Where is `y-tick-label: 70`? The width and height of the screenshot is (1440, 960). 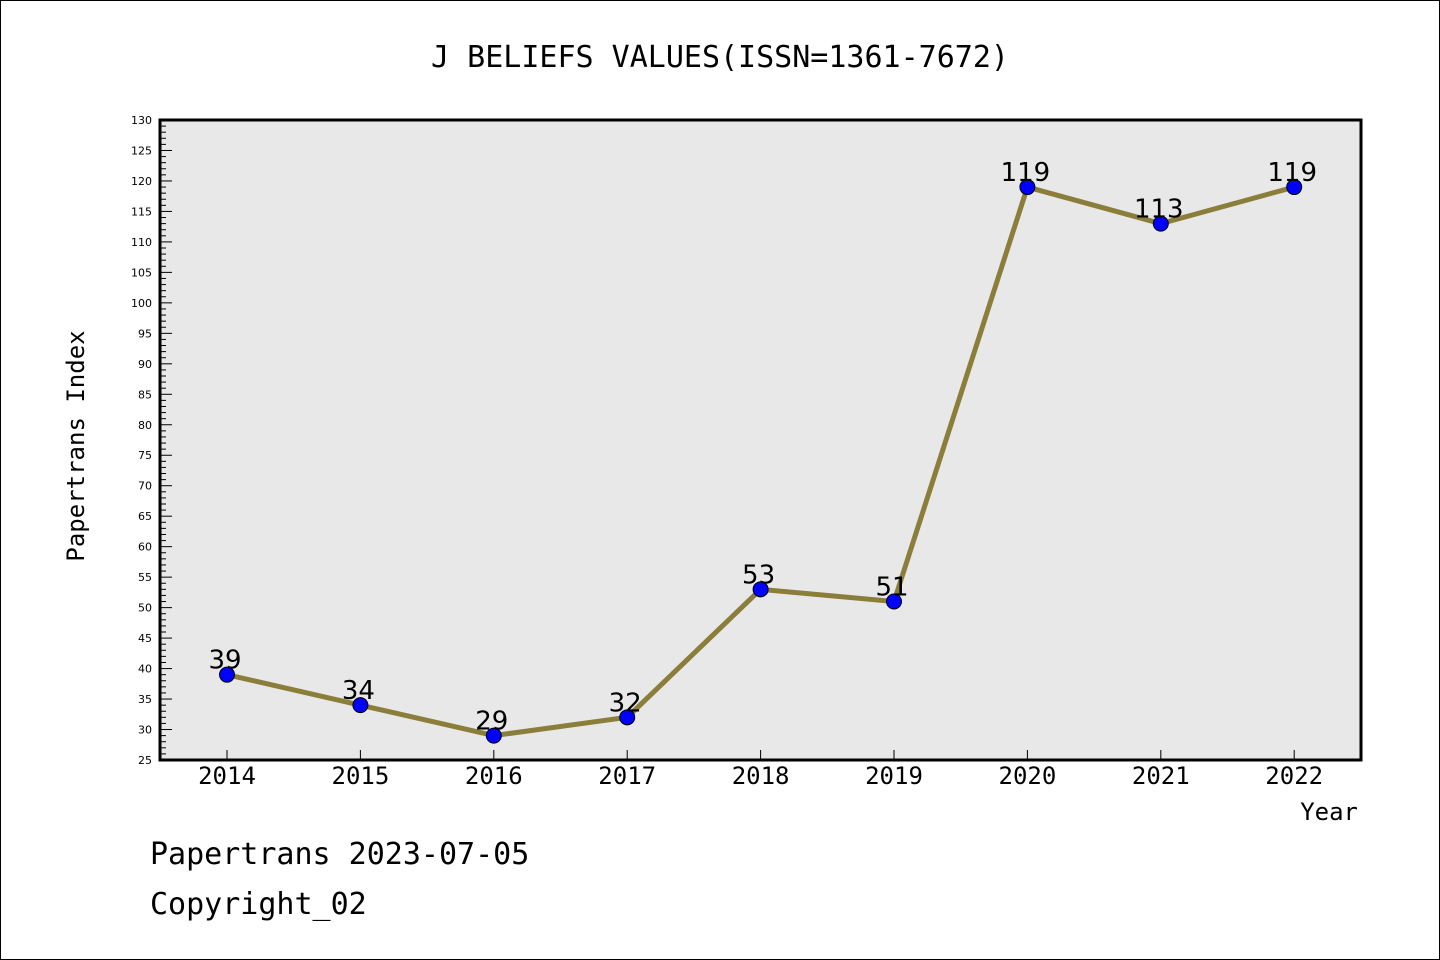 y-tick-label: 70 is located at coordinates (145, 486).